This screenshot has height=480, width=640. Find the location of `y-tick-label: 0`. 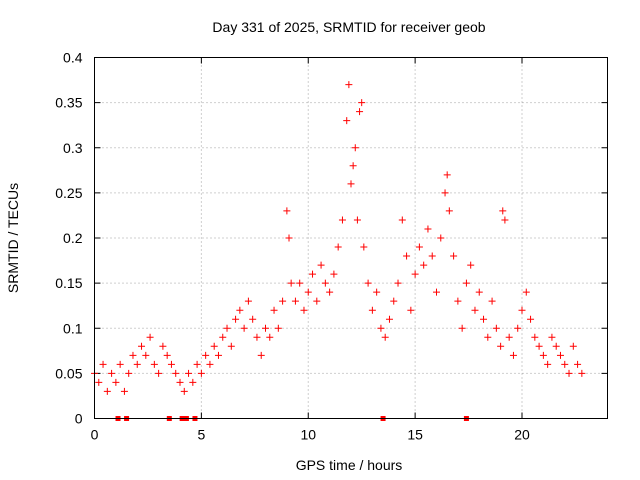

y-tick-label: 0 is located at coordinates (79, 419).